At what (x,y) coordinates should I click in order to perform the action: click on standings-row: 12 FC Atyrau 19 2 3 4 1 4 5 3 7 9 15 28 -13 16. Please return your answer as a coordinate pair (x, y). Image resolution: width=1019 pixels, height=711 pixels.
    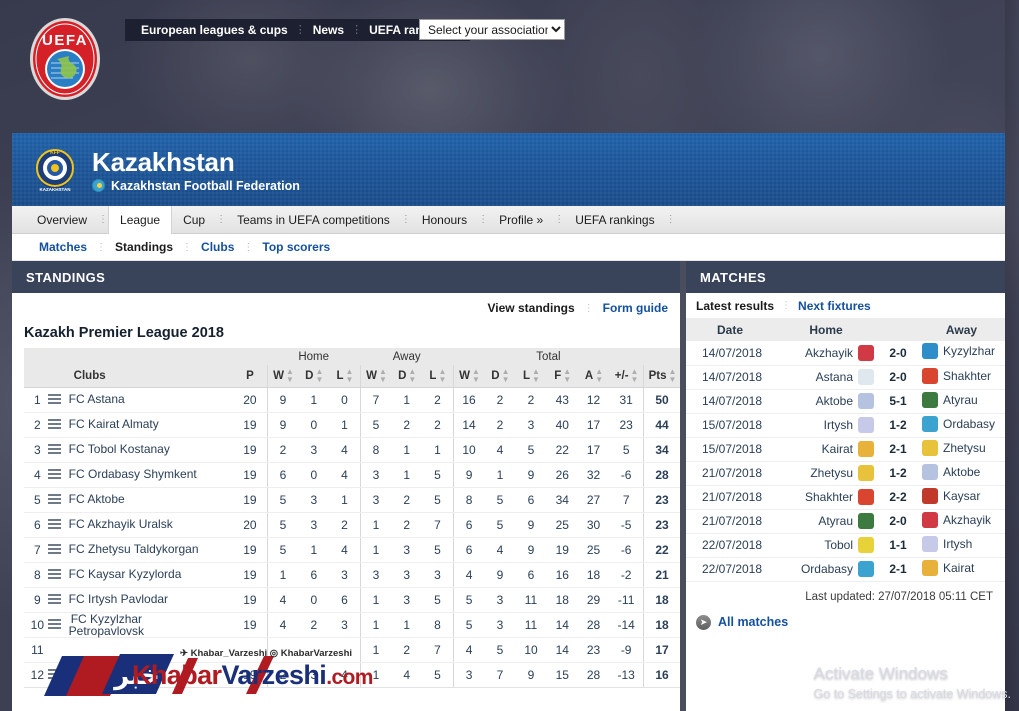
    Looking at the image, I should click on (352, 675).